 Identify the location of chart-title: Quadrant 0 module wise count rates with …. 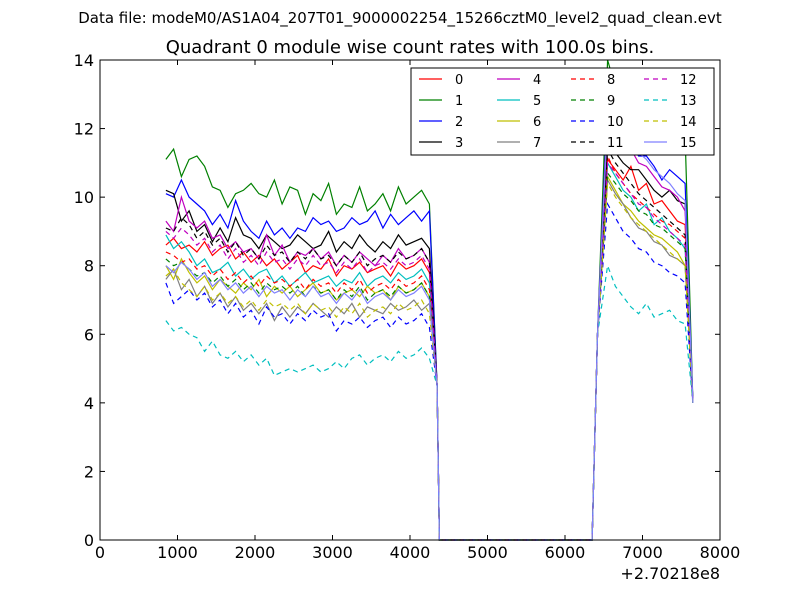
(410, 47).